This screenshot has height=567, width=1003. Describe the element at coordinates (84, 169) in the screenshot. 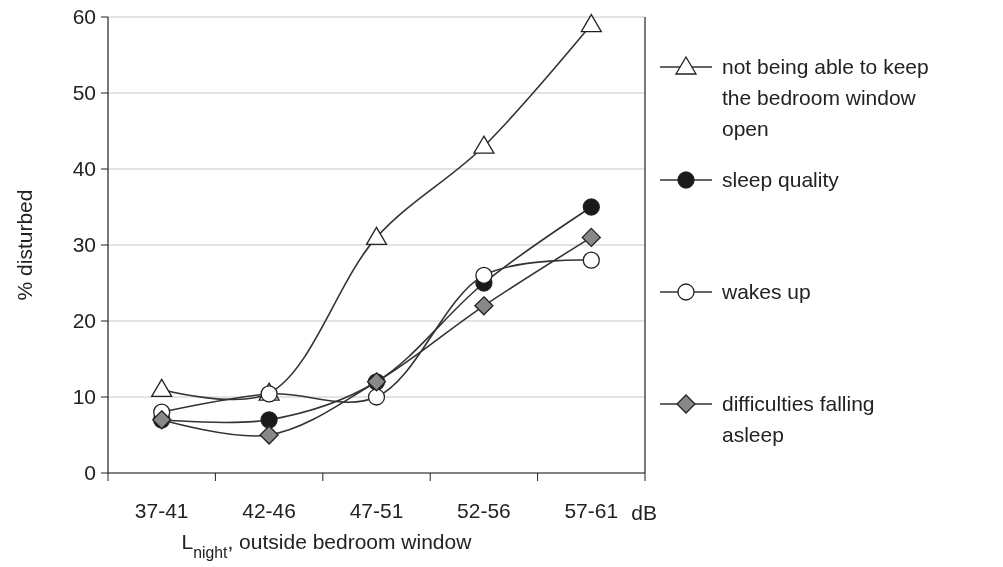

I see `y-tick-label: 40` at that location.